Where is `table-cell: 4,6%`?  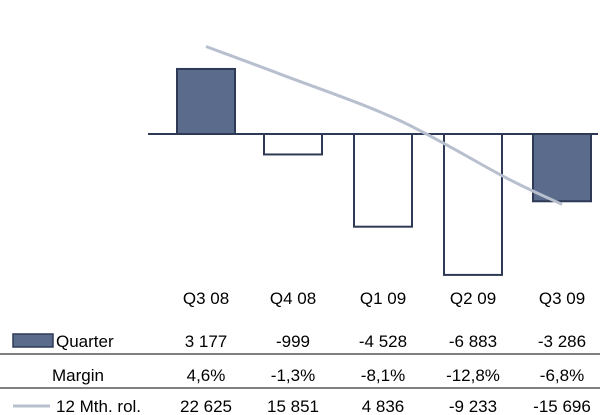 table-cell: 4,6% is located at coordinates (206, 375).